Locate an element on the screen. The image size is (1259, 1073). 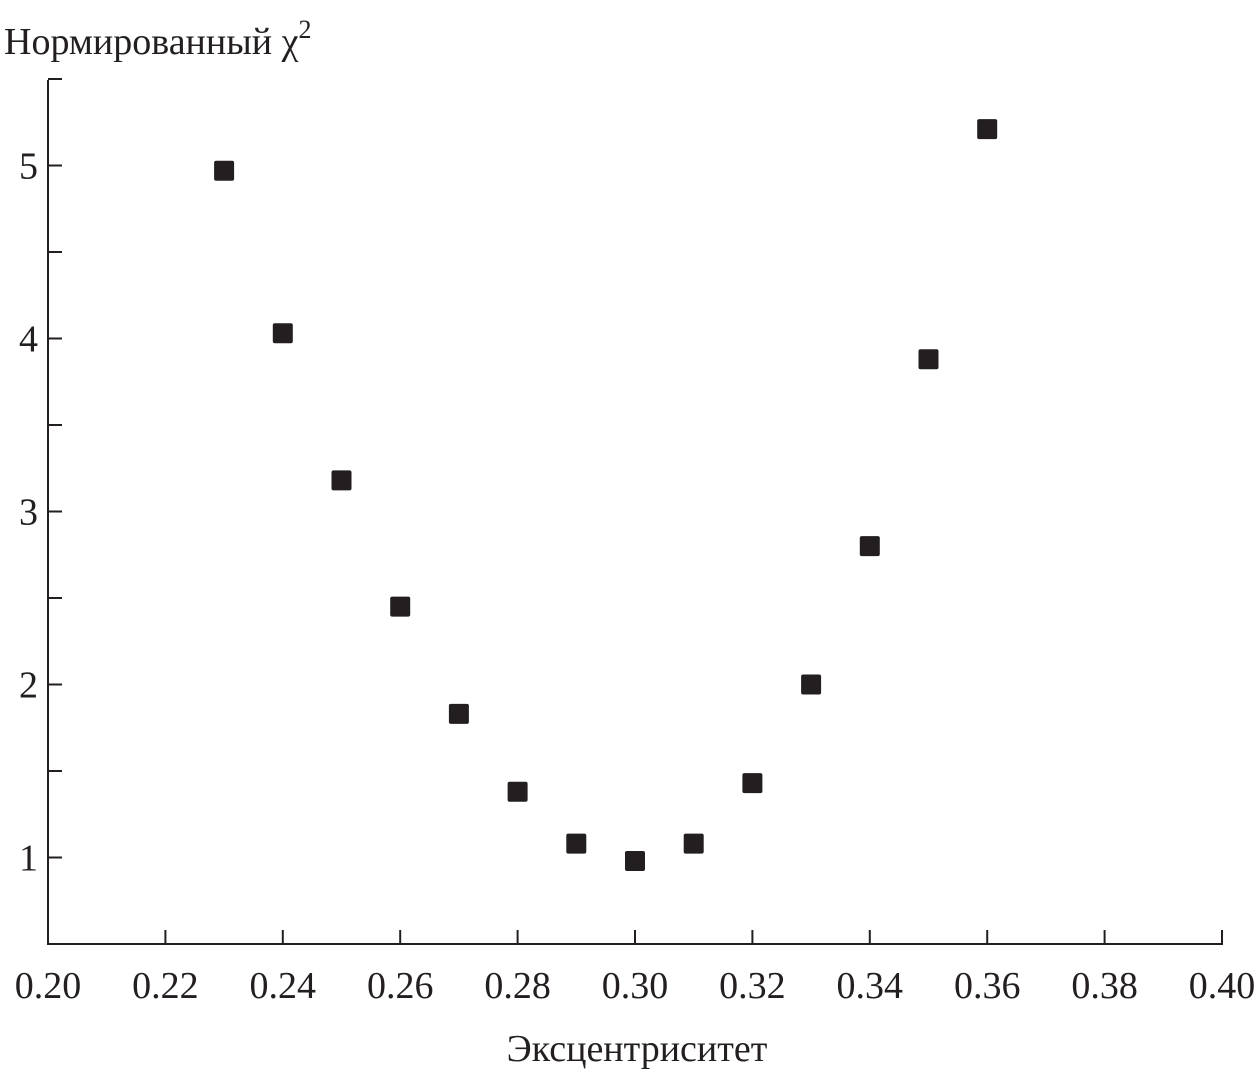
x-tick-label: 0.26 is located at coordinates (400, 986).